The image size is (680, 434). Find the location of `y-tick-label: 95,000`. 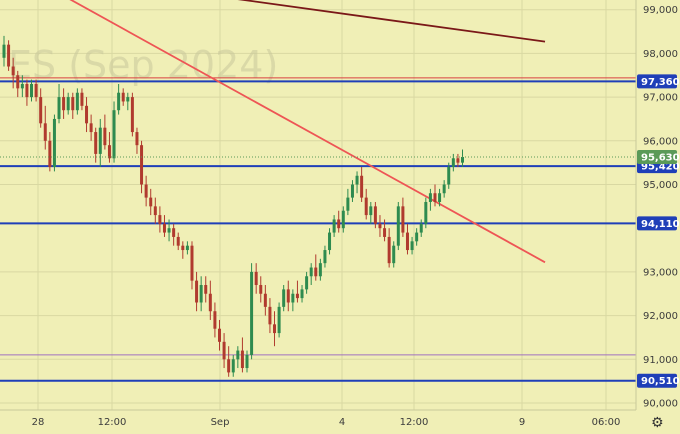

y-tick-label: 95,000 is located at coordinates (660, 185).